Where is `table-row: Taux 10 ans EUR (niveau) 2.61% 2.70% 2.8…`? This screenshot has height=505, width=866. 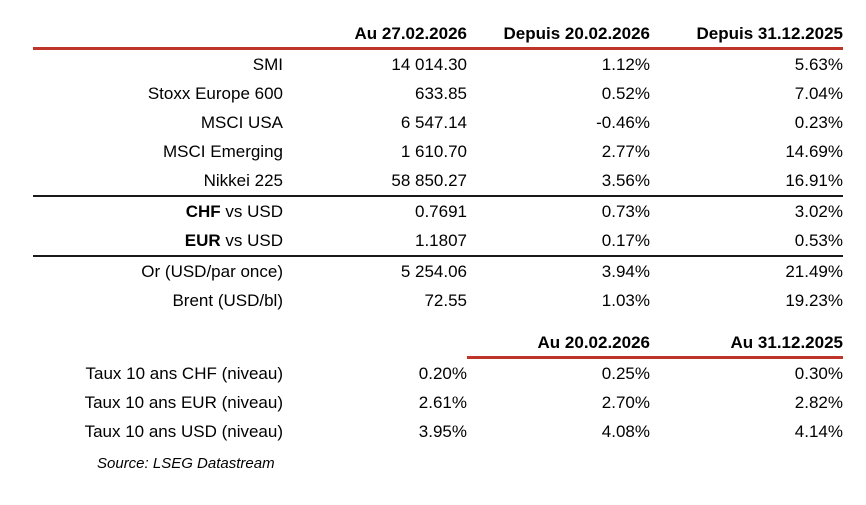 table-row: Taux 10 ans EUR (niveau) 2.61% 2.70% 2.8… is located at coordinates (438, 402).